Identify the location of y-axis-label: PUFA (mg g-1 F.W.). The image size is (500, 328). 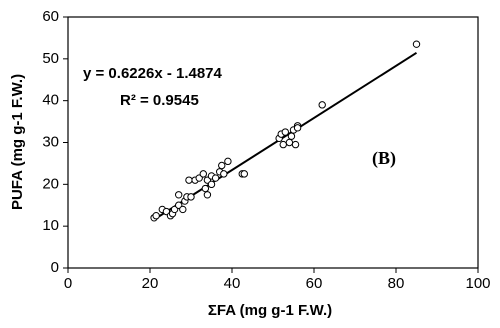
(17, 142).